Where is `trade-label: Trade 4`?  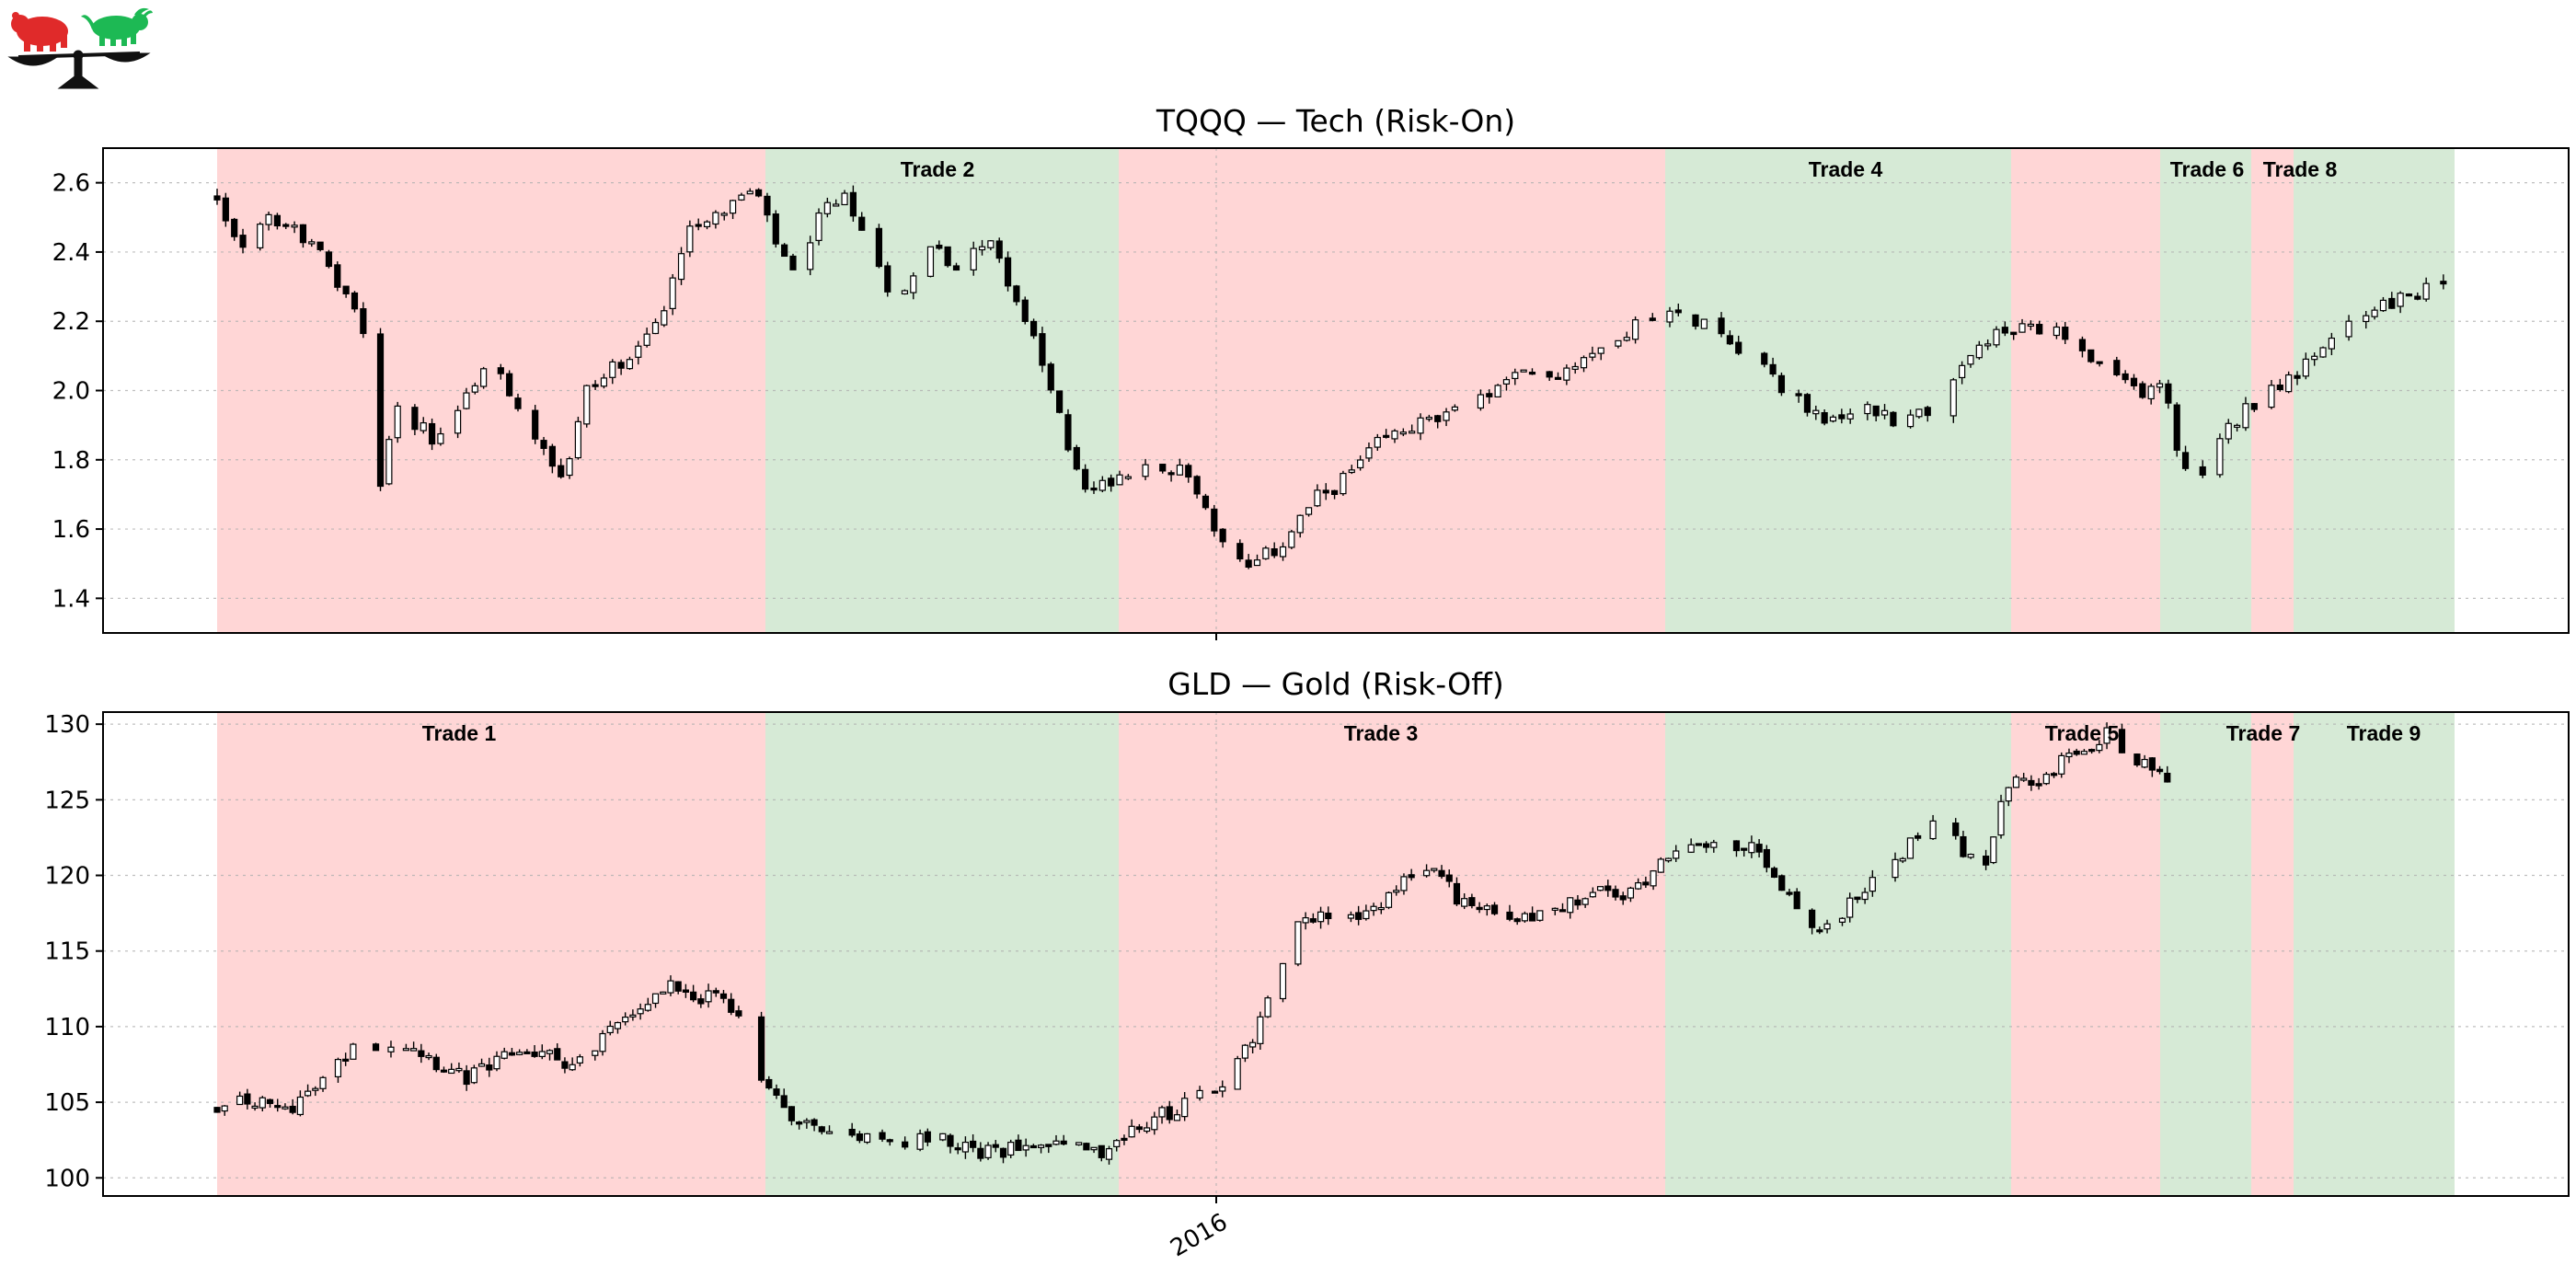
trade-label: Trade 4 is located at coordinates (1846, 169).